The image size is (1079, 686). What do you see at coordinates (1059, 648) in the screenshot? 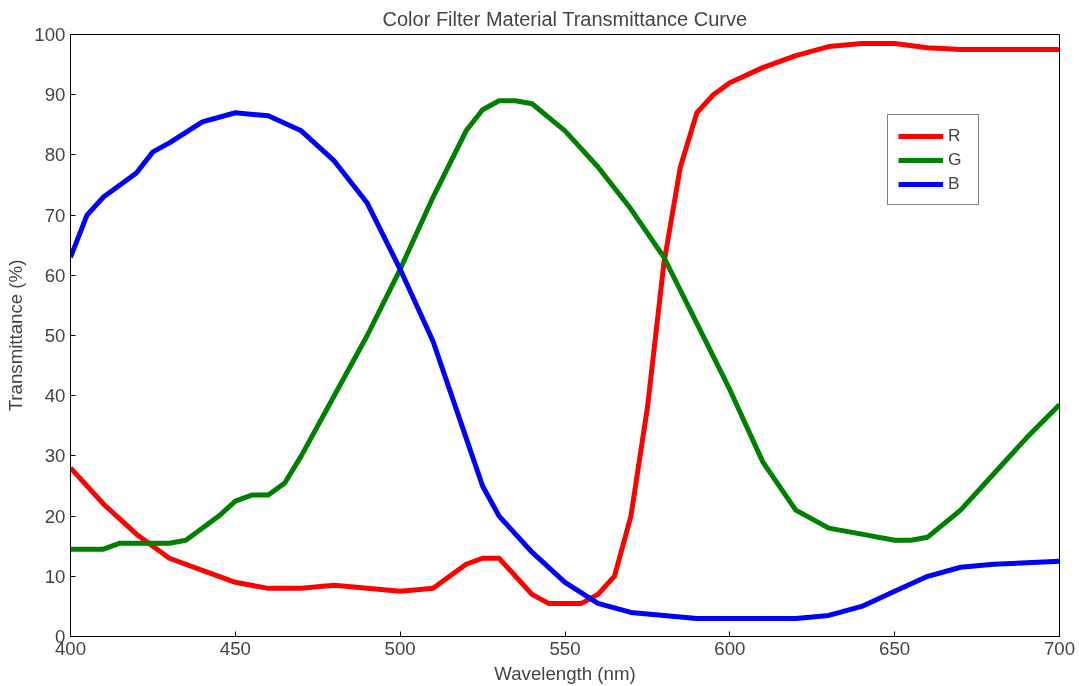
I see `x-tick-label: 700` at bounding box center [1059, 648].